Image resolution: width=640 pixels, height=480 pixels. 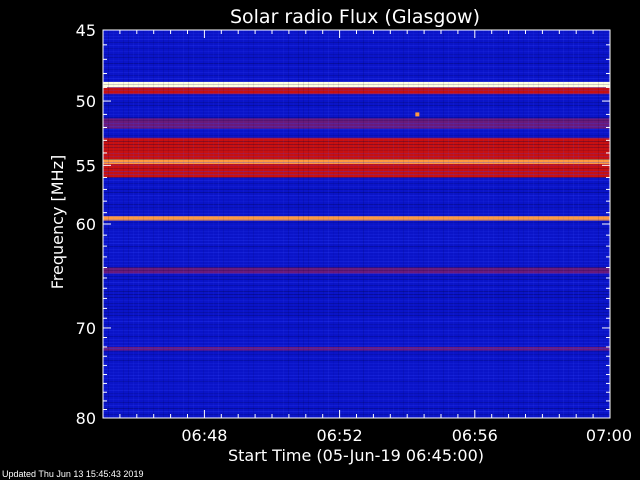 What do you see at coordinates (86, 224) in the screenshot?
I see `y-tick-label: 60` at bounding box center [86, 224].